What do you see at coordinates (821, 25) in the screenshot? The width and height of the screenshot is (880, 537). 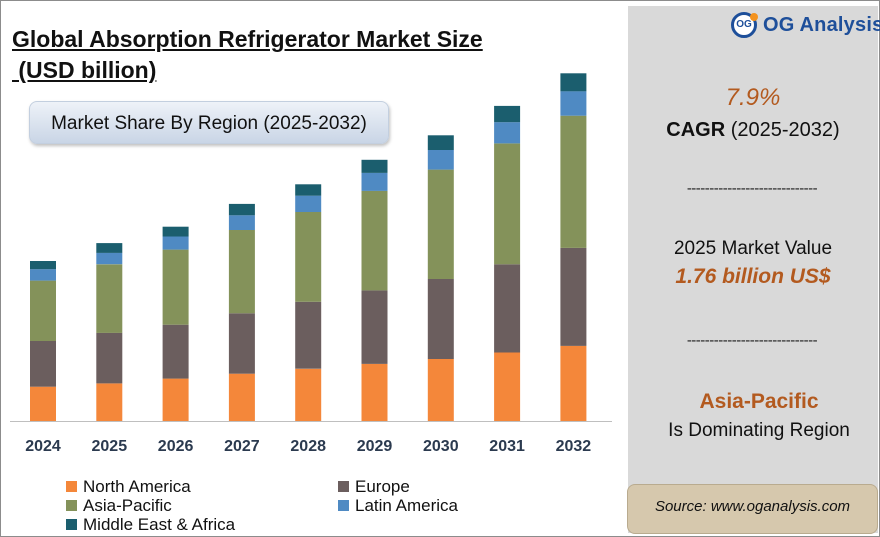 I see `logo-text: OG Analysis` at bounding box center [821, 25].